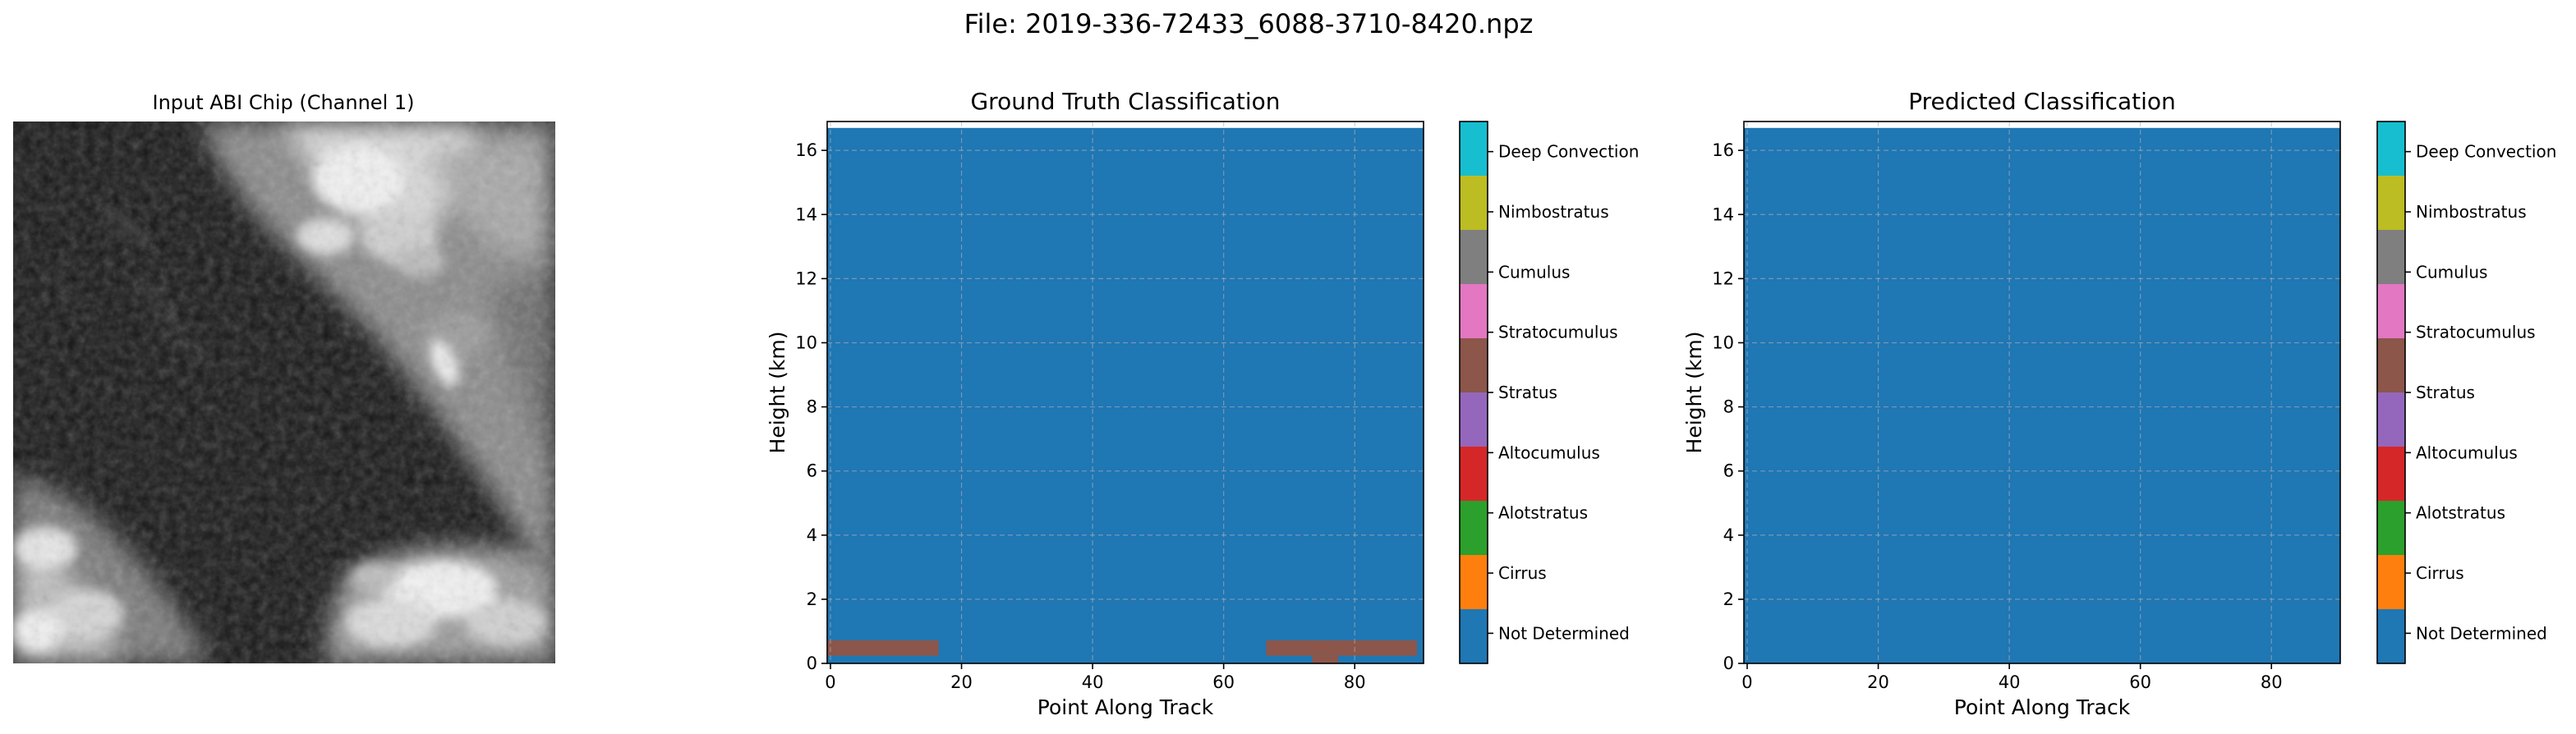 This screenshot has width=2576, height=734. Describe the element at coordinates (1125, 707) in the screenshot. I see `gt-x-axis-label: Point Along Track` at that location.